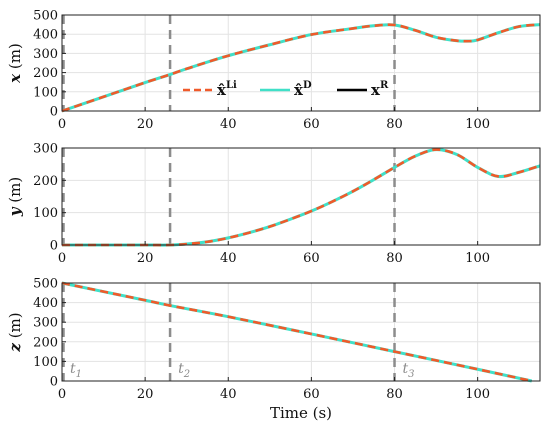  Describe the element at coordinates (228, 258) in the screenshot. I see `xtick-label-y-2: 40` at that location.